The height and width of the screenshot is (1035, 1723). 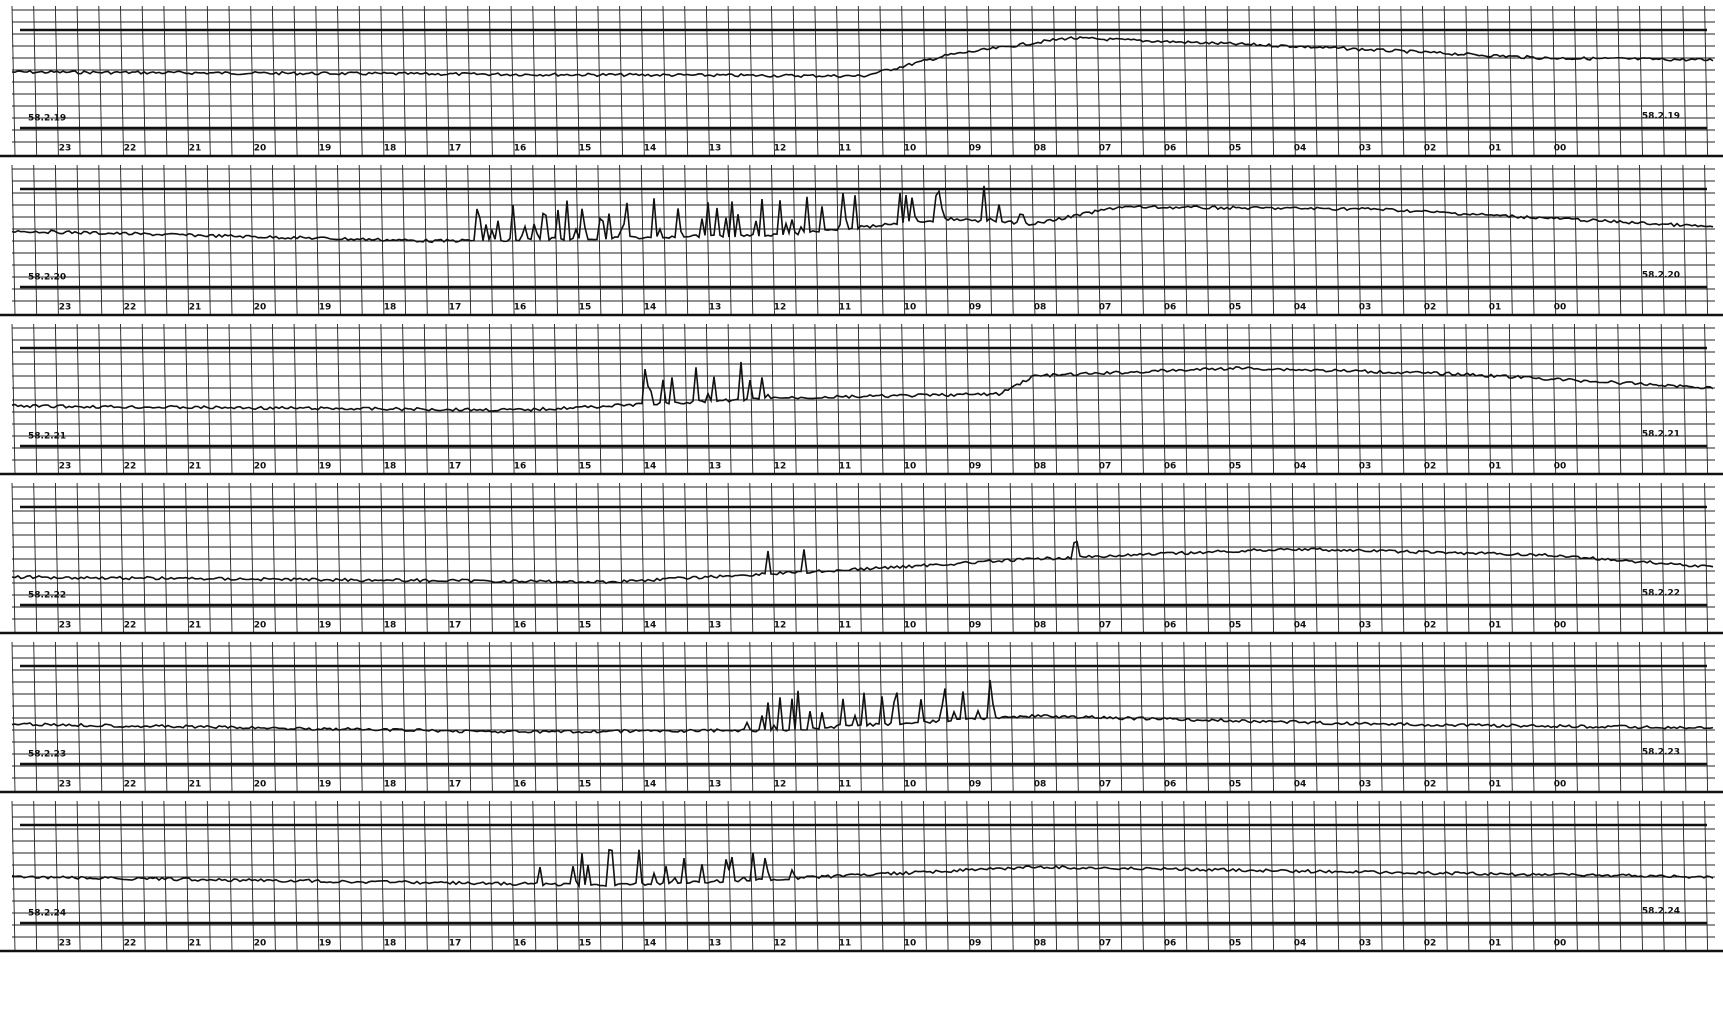 What do you see at coordinates (1661, 753) in the screenshot?
I see `date-label: 58.2.23` at bounding box center [1661, 753].